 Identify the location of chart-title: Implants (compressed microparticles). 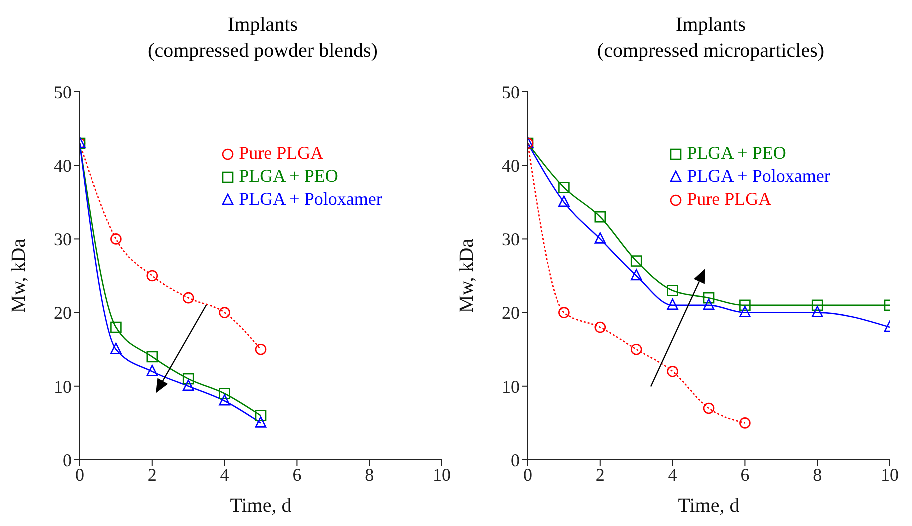
(711, 38).